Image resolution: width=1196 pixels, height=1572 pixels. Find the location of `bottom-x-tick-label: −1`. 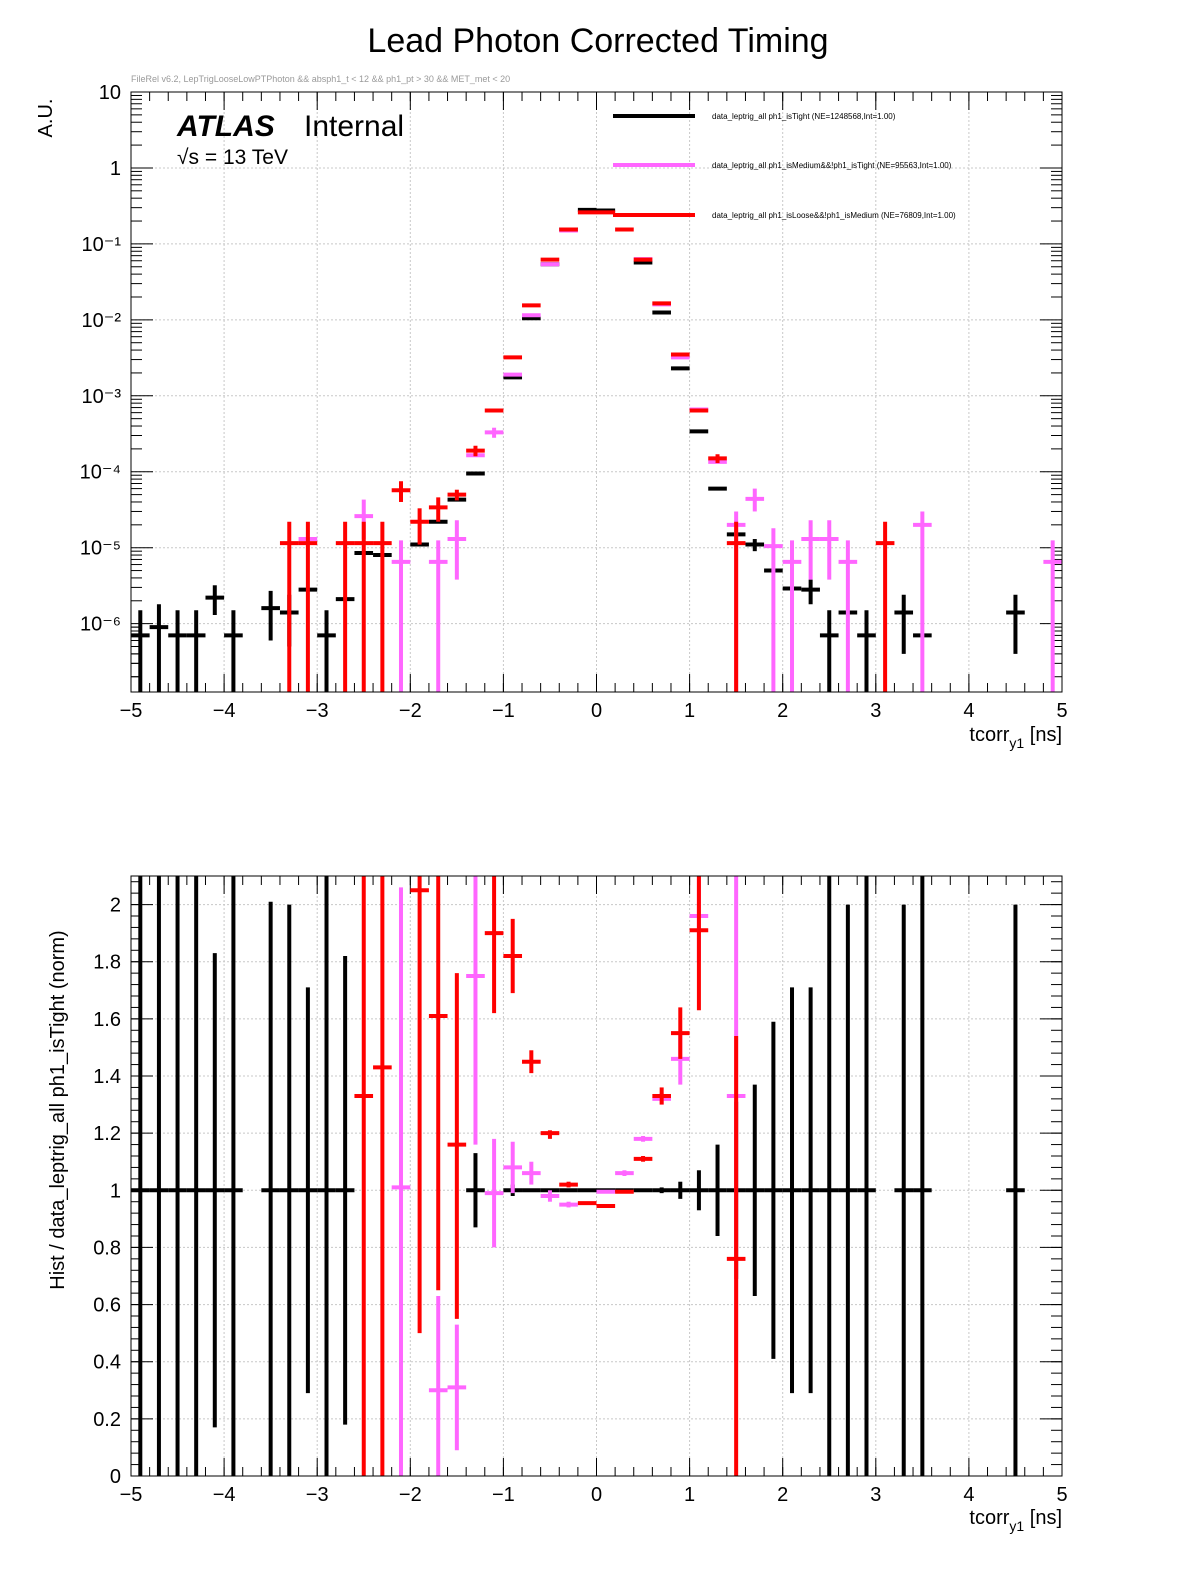

bottom-x-tick-label: −1 is located at coordinates (503, 1495).